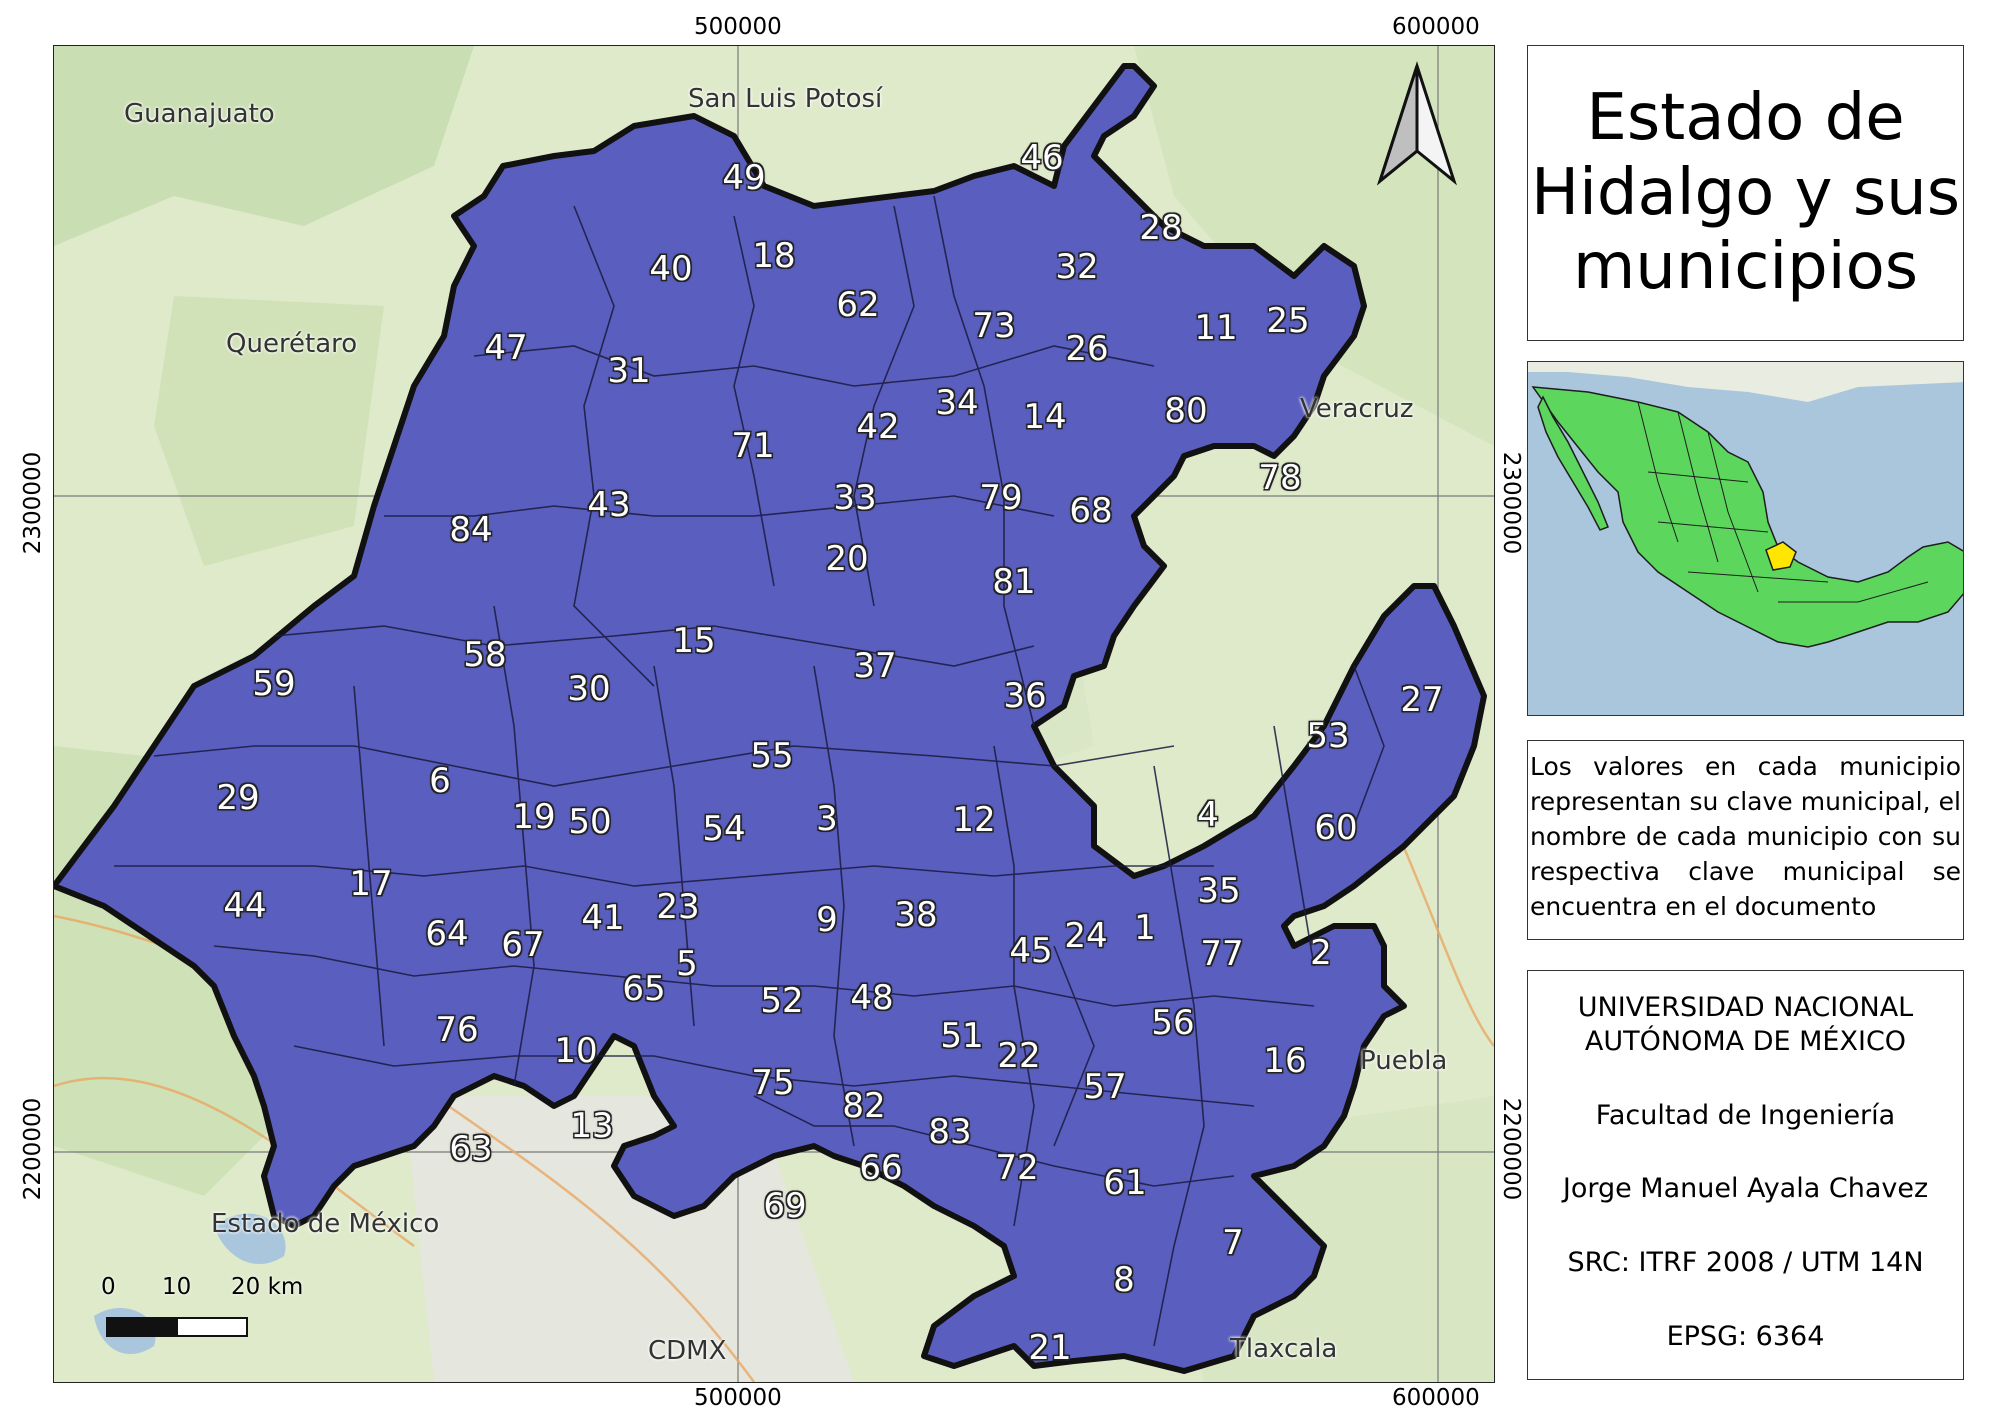 This screenshot has height=1414, width=1999. What do you see at coordinates (1045, 417) in the screenshot?
I see `municipality-label: 14` at bounding box center [1045, 417].